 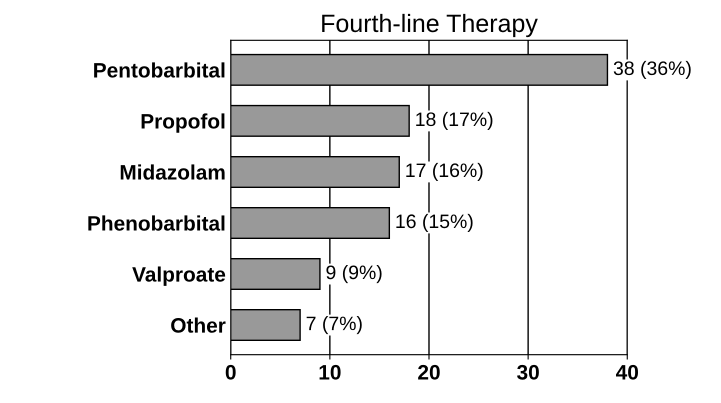 What do you see at coordinates (159, 70) in the screenshot?
I see `y-tick-label: Pentobarbital` at bounding box center [159, 70].